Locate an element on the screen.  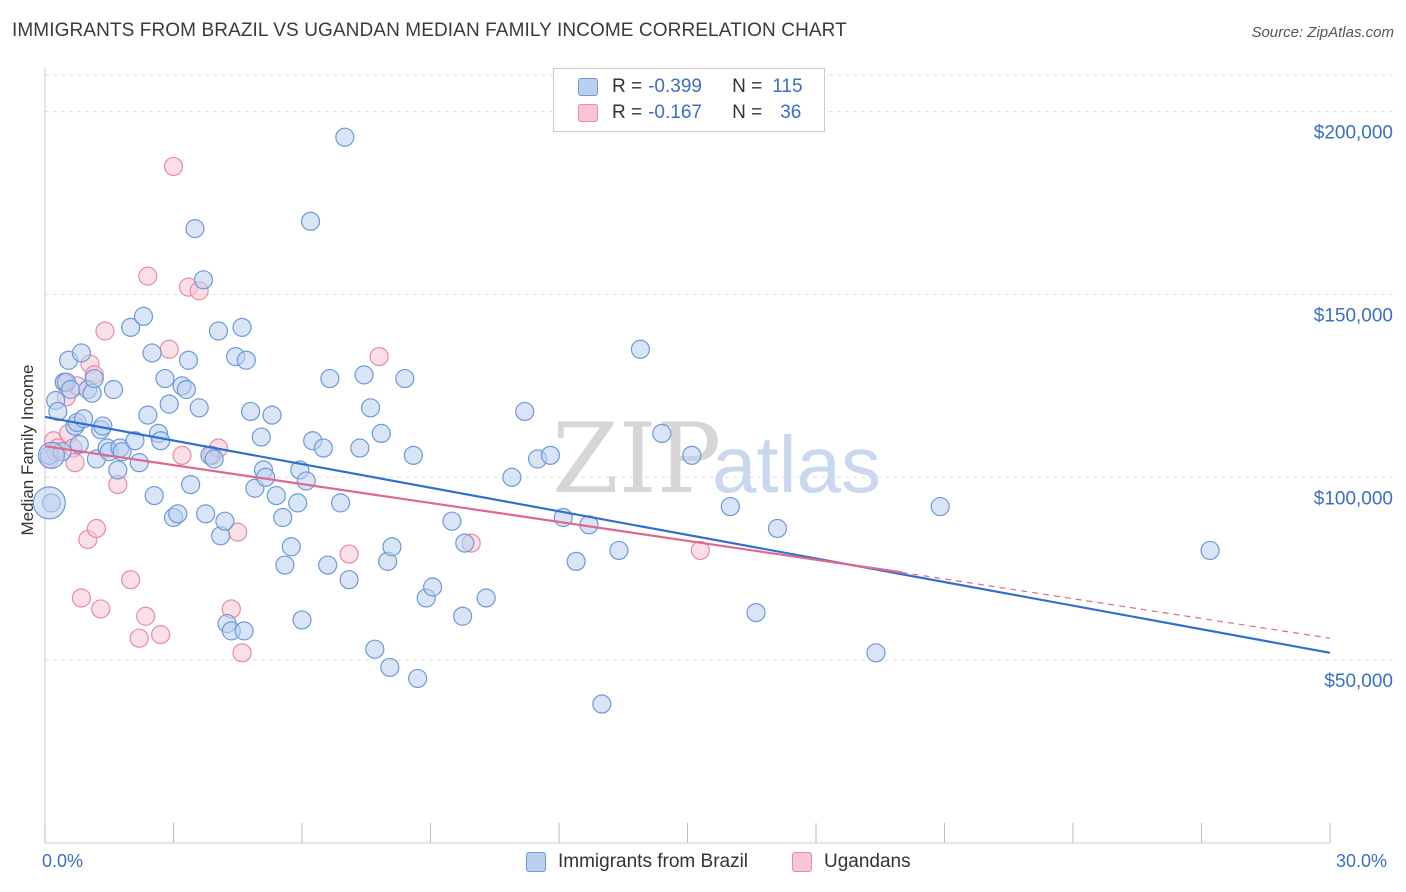
y-tick-label: $150,000 is located at coordinates (1353, 315).